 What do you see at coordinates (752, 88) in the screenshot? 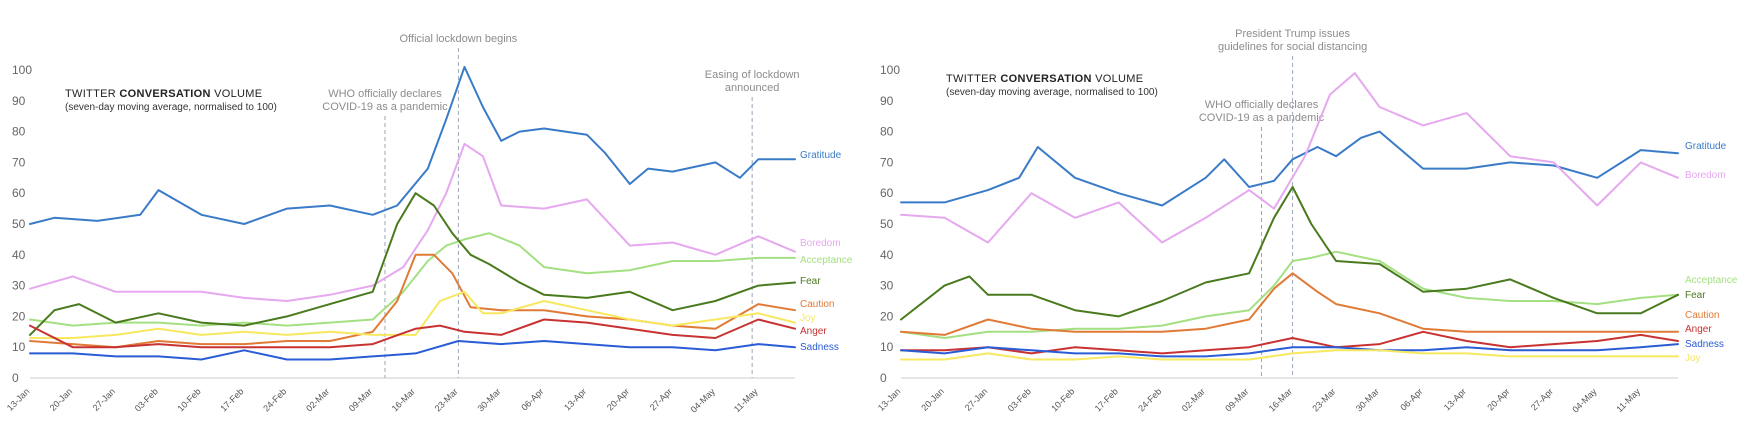
I see `event-annotation: announced` at bounding box center [752, 88].